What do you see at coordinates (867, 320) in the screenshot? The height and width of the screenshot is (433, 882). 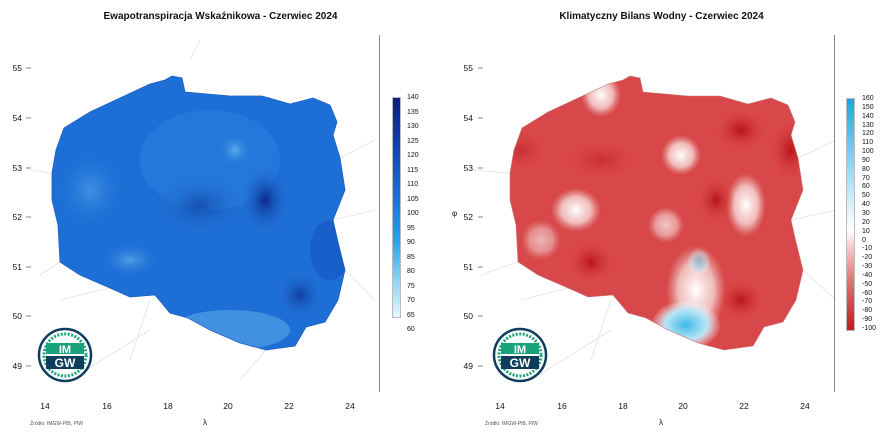 I see `kbw-legend-tick-label: -90` at bounding box center [867, 320].